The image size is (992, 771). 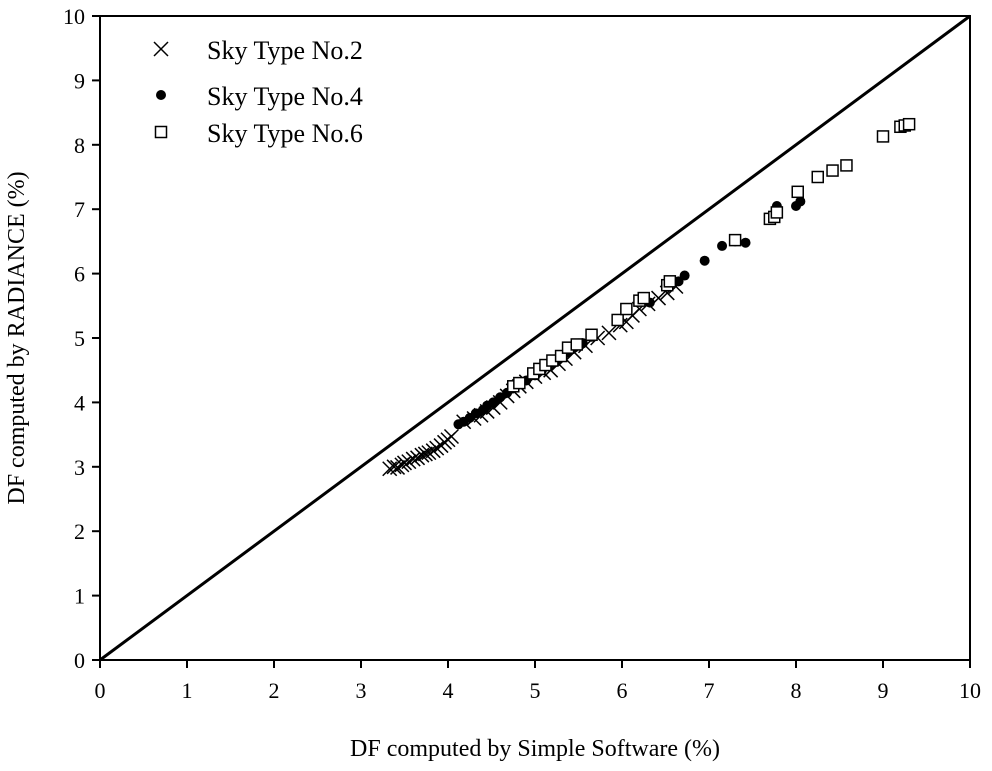 I want to click on legend: Sky Type No.2 Sky Type No.4 Sky Type No.6, so click(x=258, y=92).